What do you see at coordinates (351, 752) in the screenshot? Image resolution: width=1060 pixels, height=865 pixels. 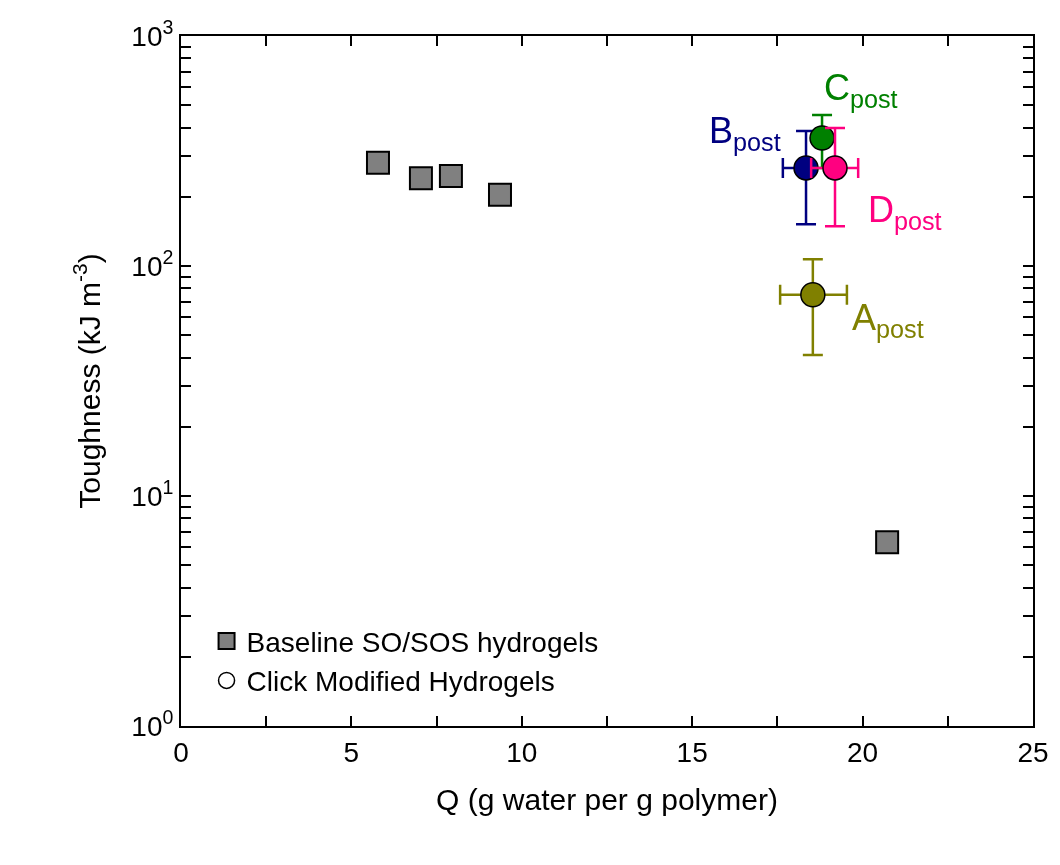 I see `x-tick-label: 5` at bounding box center [351, 752].